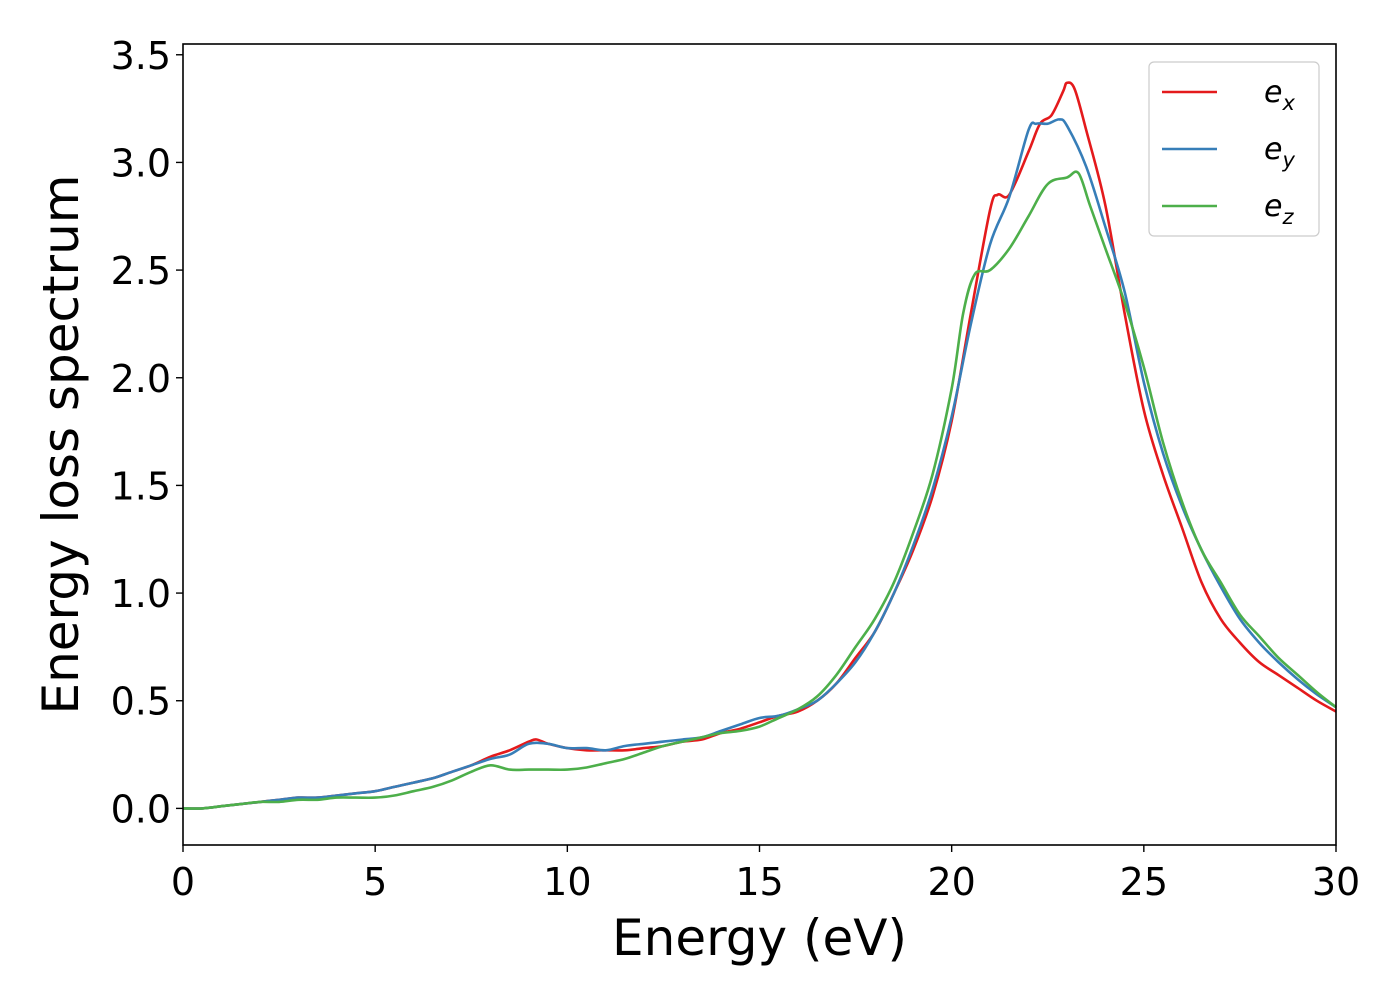  Describe the element at coordinates (141, 379) in the screenshot. I see `y-tick-label: 2.0` at that location.